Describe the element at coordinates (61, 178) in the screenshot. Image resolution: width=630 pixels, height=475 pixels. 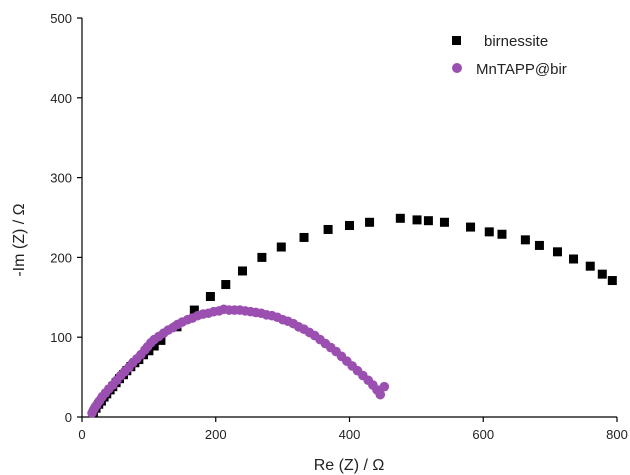
I see `y-tick-label: 300` at that location.